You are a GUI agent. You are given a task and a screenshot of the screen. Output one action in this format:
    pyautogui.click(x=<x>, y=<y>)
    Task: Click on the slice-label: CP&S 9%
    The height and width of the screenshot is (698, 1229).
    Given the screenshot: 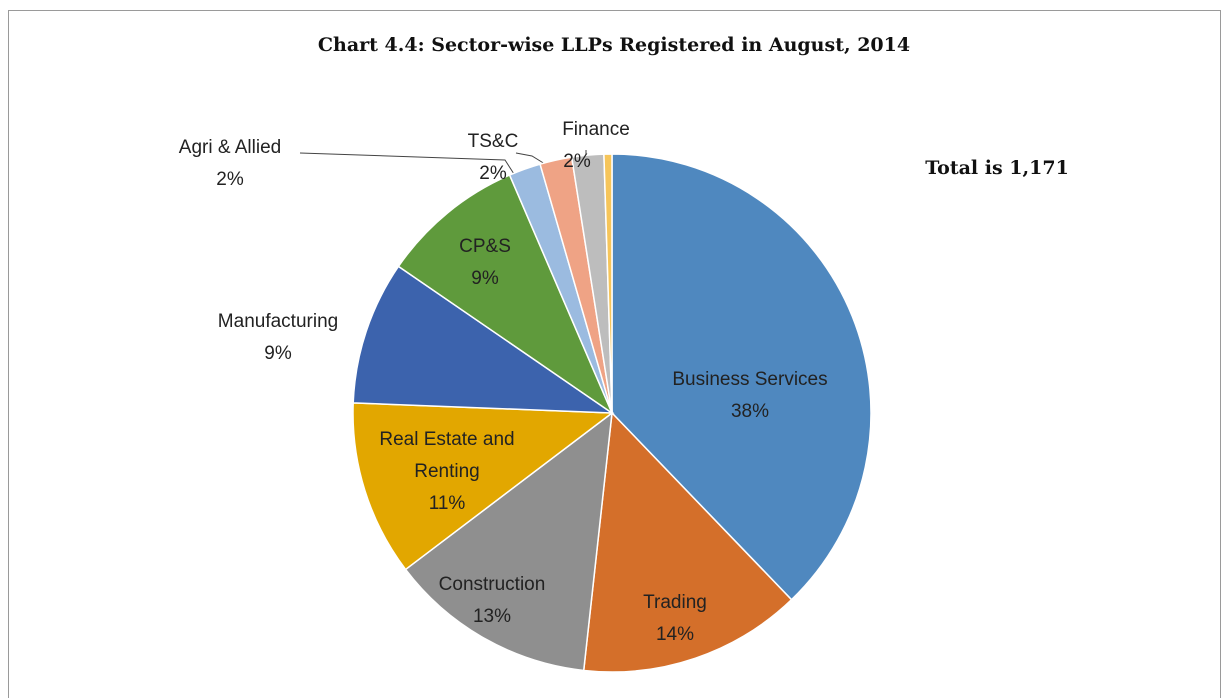 What is the action you would take?
    pyautogui.click(x=485, y=263)
    